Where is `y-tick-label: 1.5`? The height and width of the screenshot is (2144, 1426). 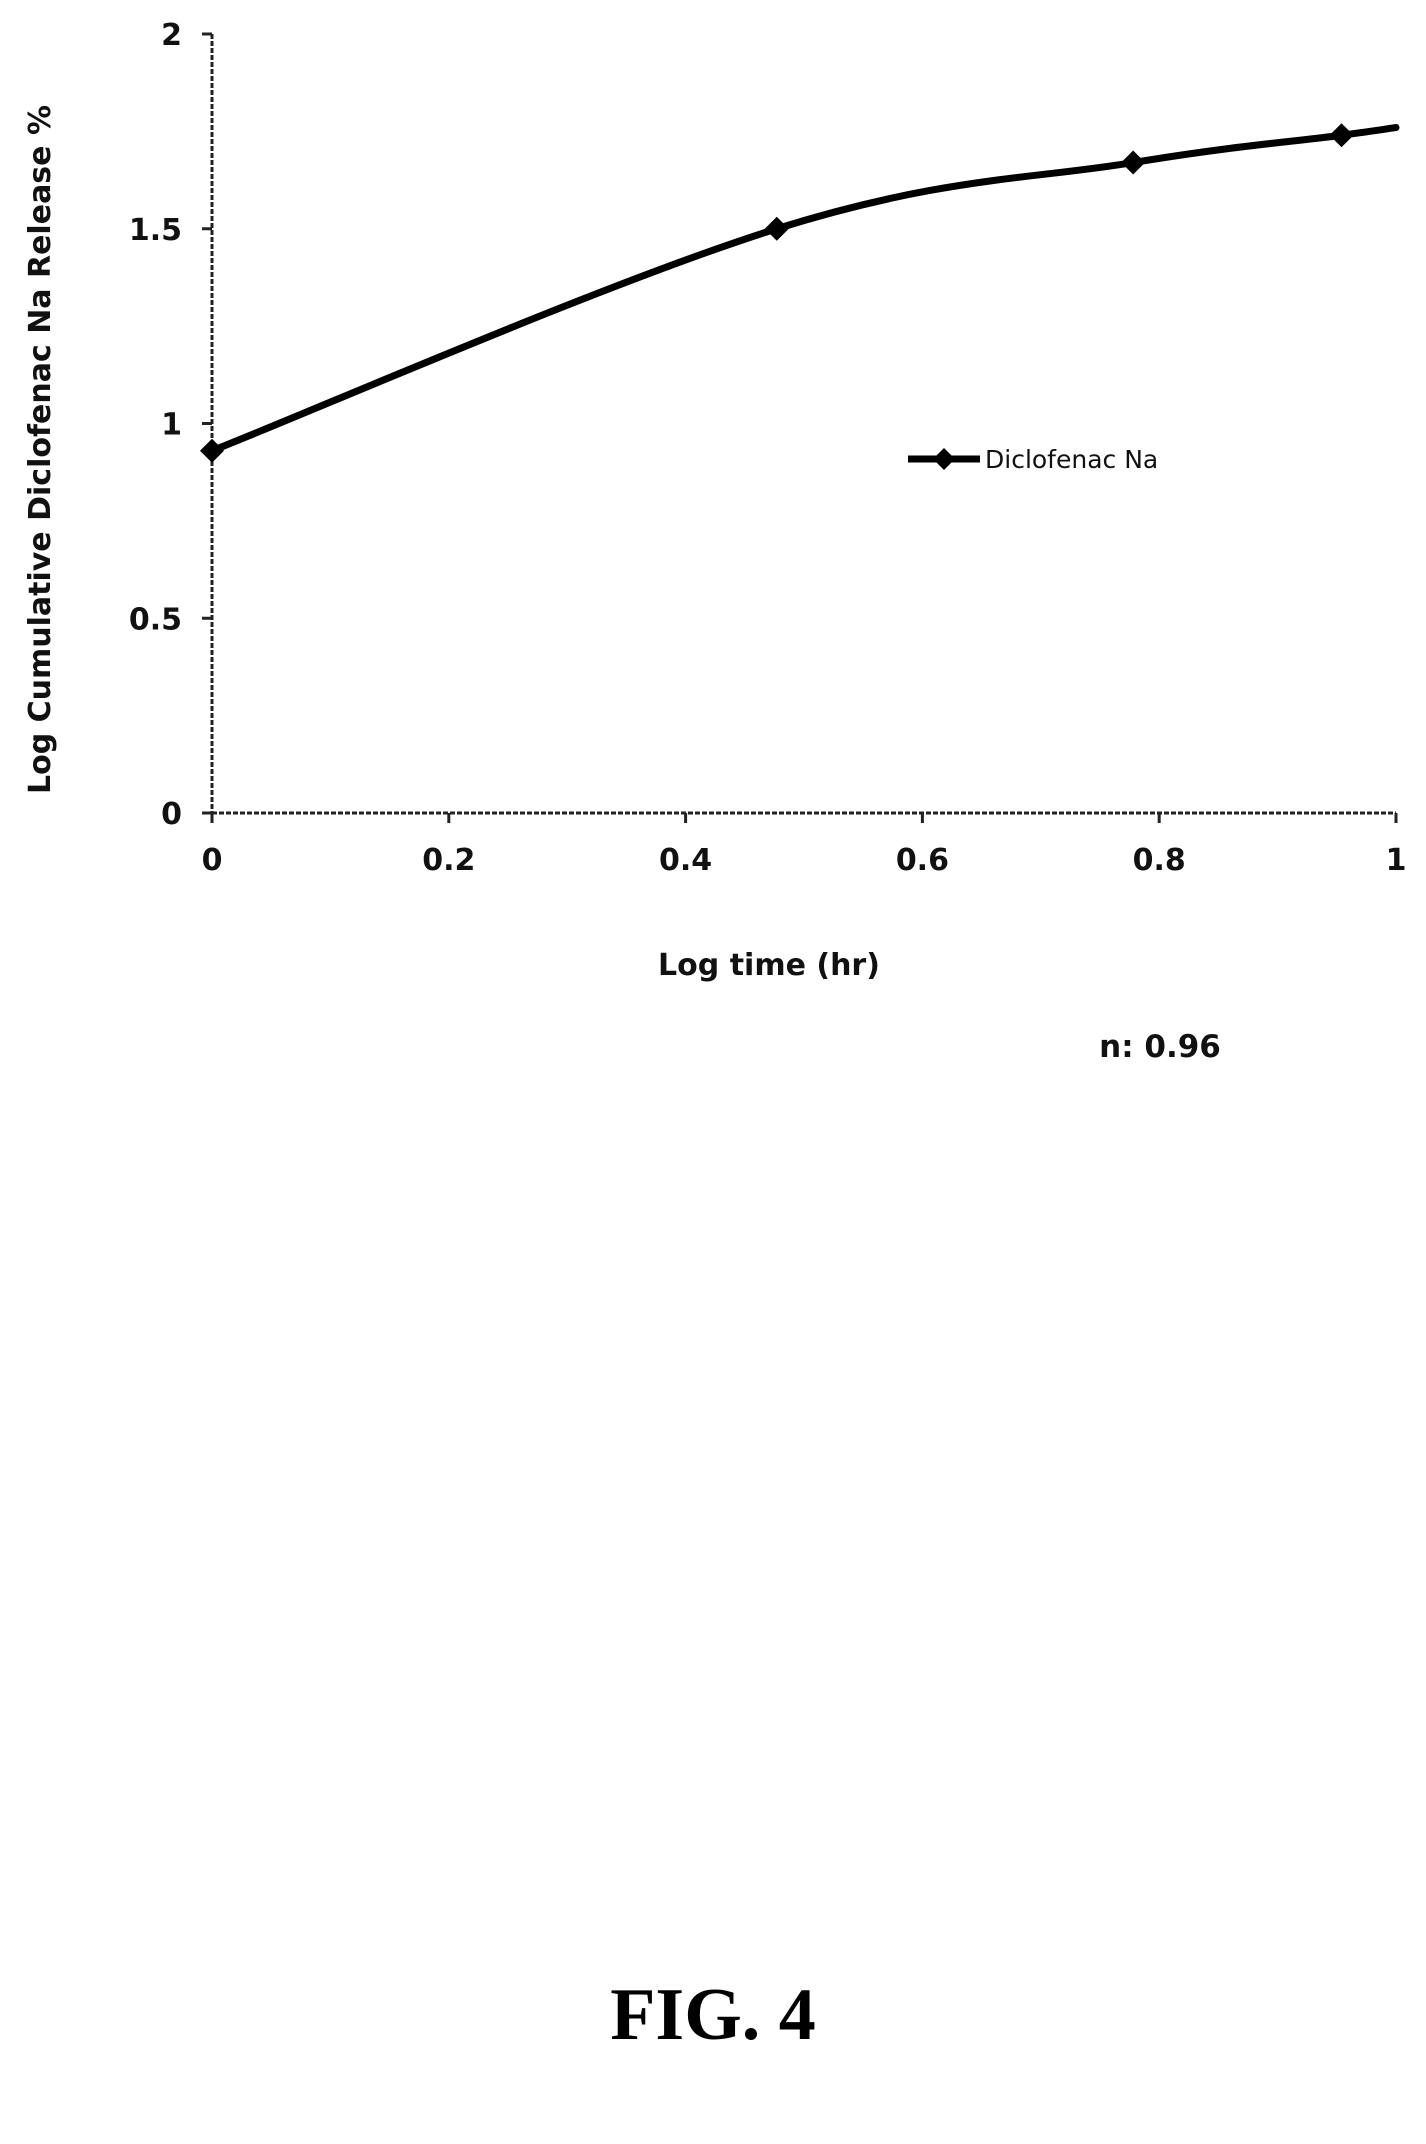
y-tick-label: 1.5 is located at coordinates (155, 230).